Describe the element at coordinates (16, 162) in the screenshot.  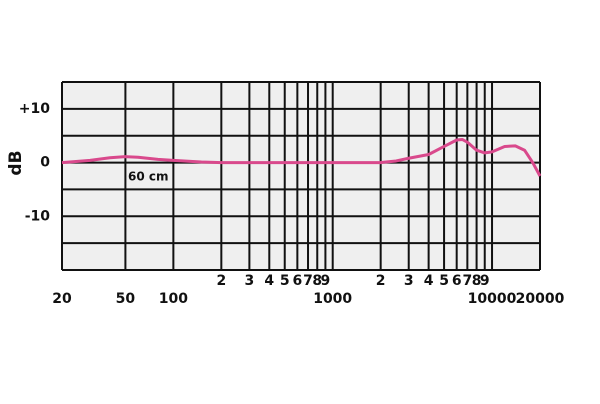
I see `y-axis-label: dB` at that location.